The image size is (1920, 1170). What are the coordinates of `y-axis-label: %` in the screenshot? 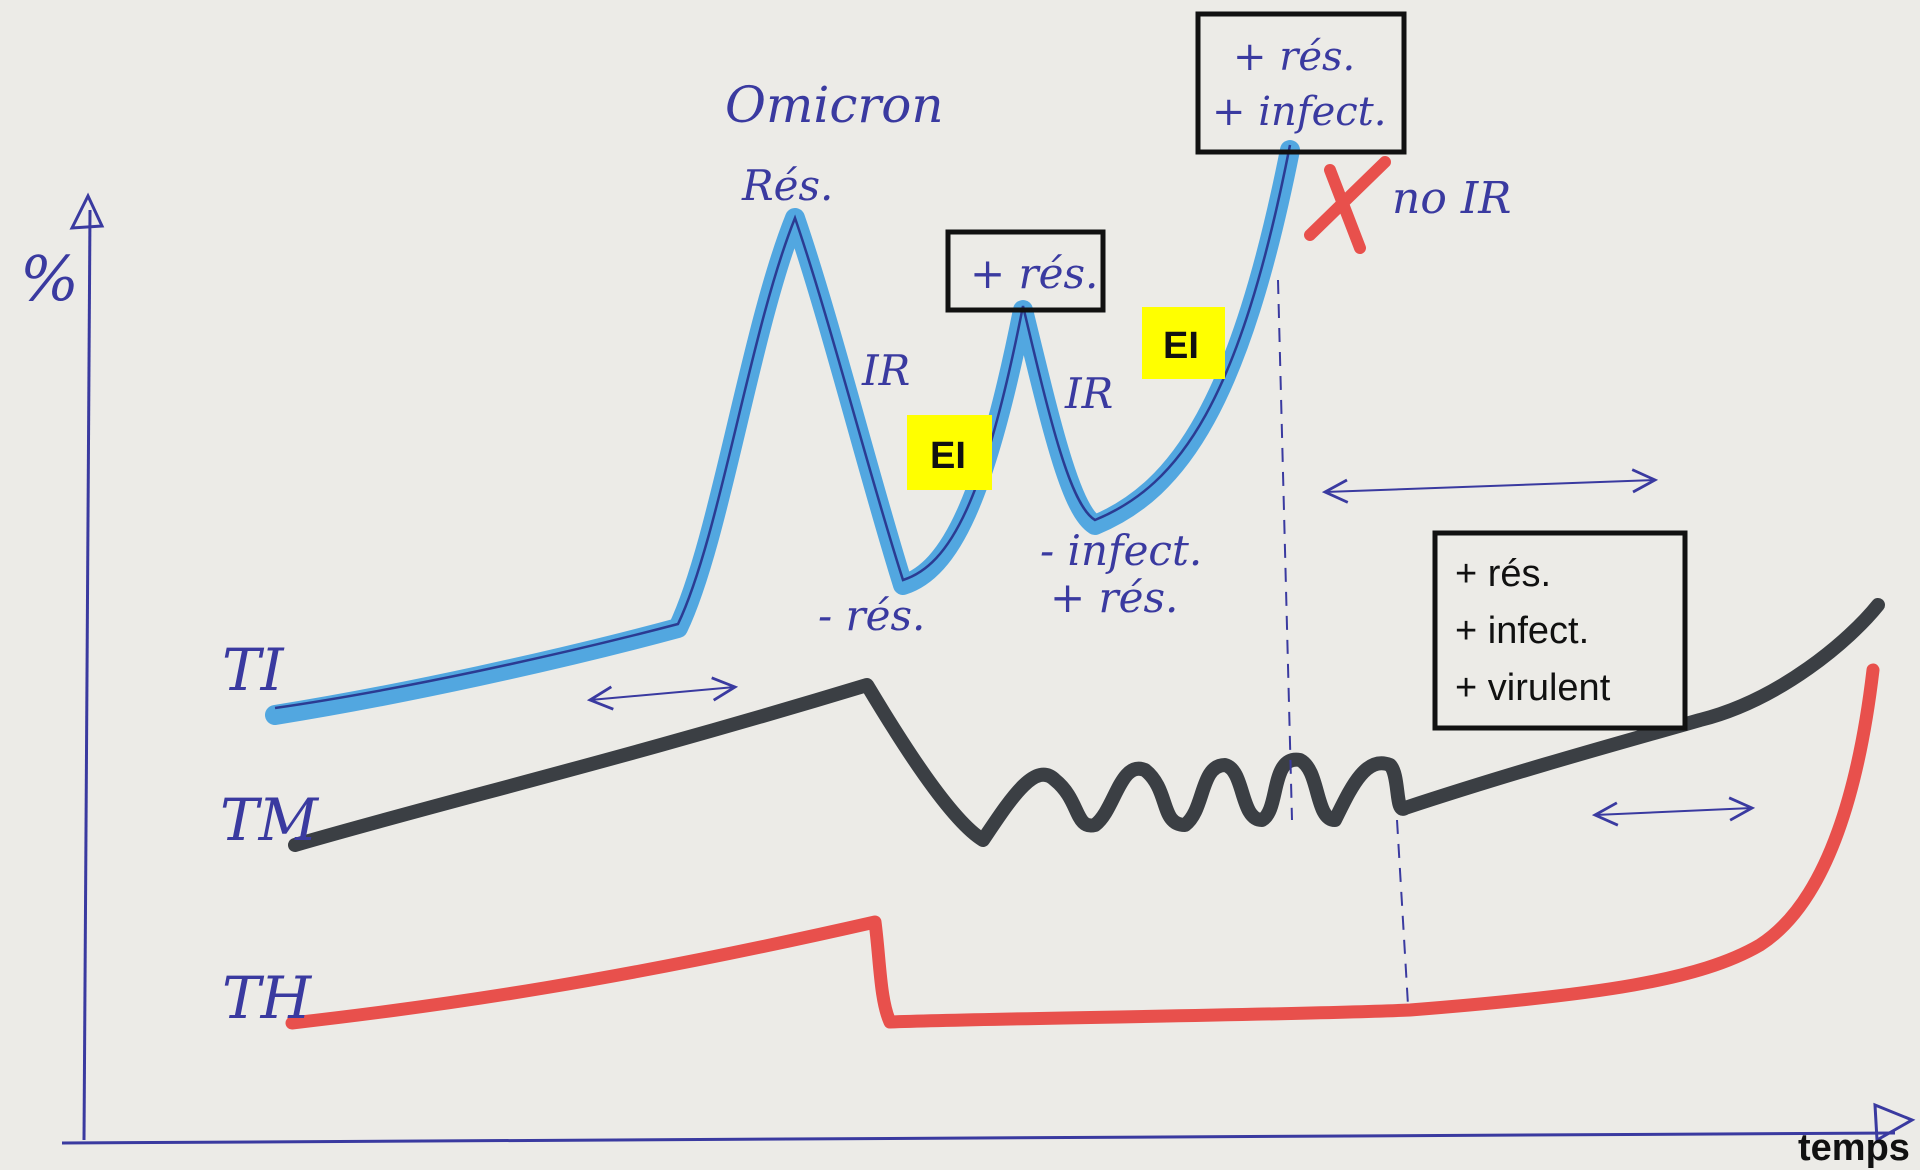 It's located at (49, 278).